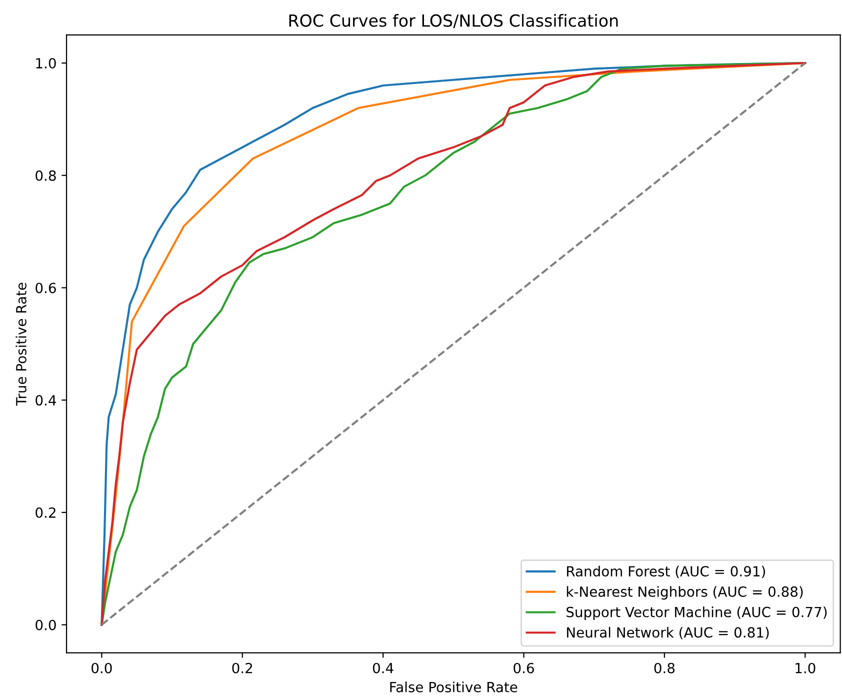 The width and height of the screenshot is (842, 699). What do you see at coordinates (524, 668) in the screenshot?
I see `x-tick-label: 0.6` at bounding box center [524, 668].